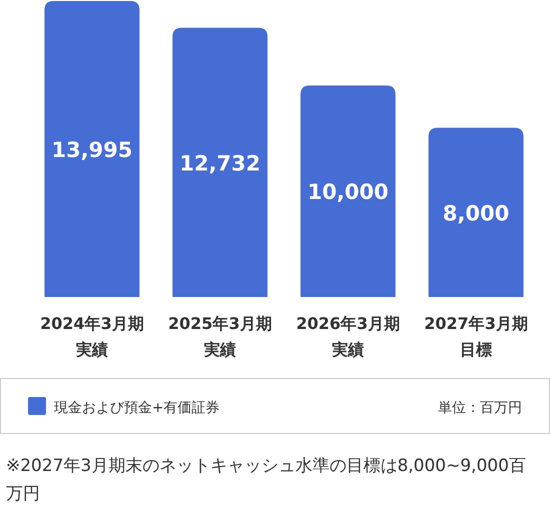 Image resolution: width=550 pixels, height=505 pixels. Describe the element at coordinates (220, 337) in the screenshot. I see `x-tick-label: 2025年3月期実績` at that location.